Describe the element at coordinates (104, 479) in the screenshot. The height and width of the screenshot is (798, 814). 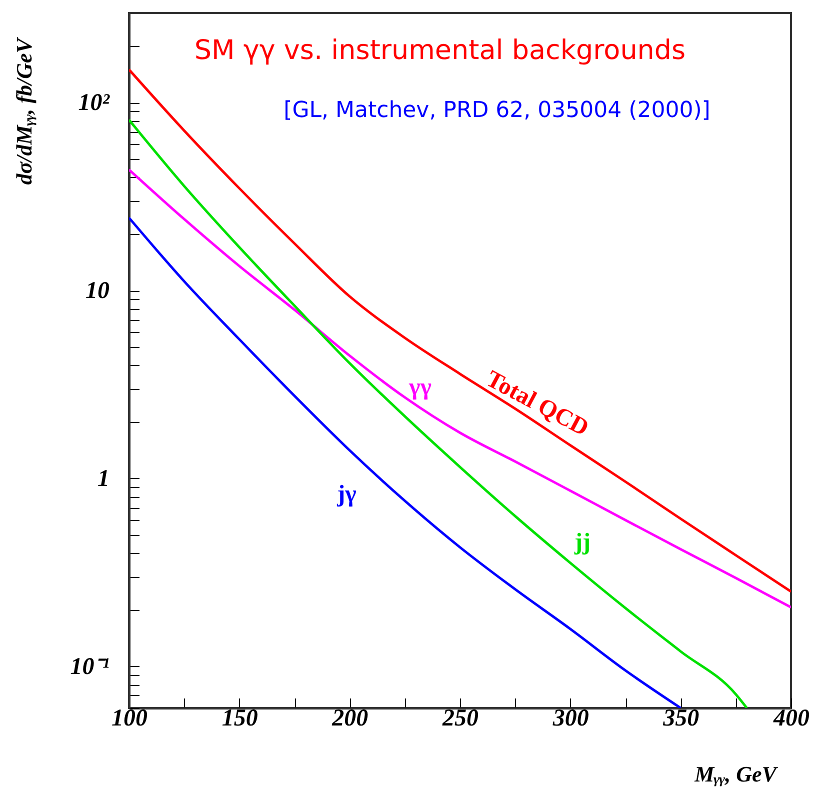
I see `y-tick-label: 1` at that location.